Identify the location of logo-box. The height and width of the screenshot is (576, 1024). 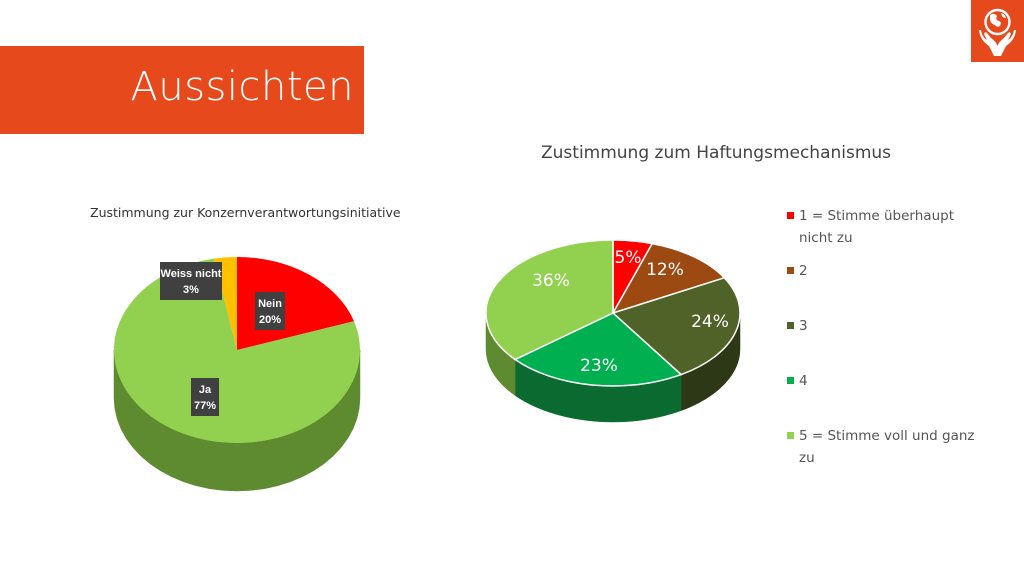
(997, 31).